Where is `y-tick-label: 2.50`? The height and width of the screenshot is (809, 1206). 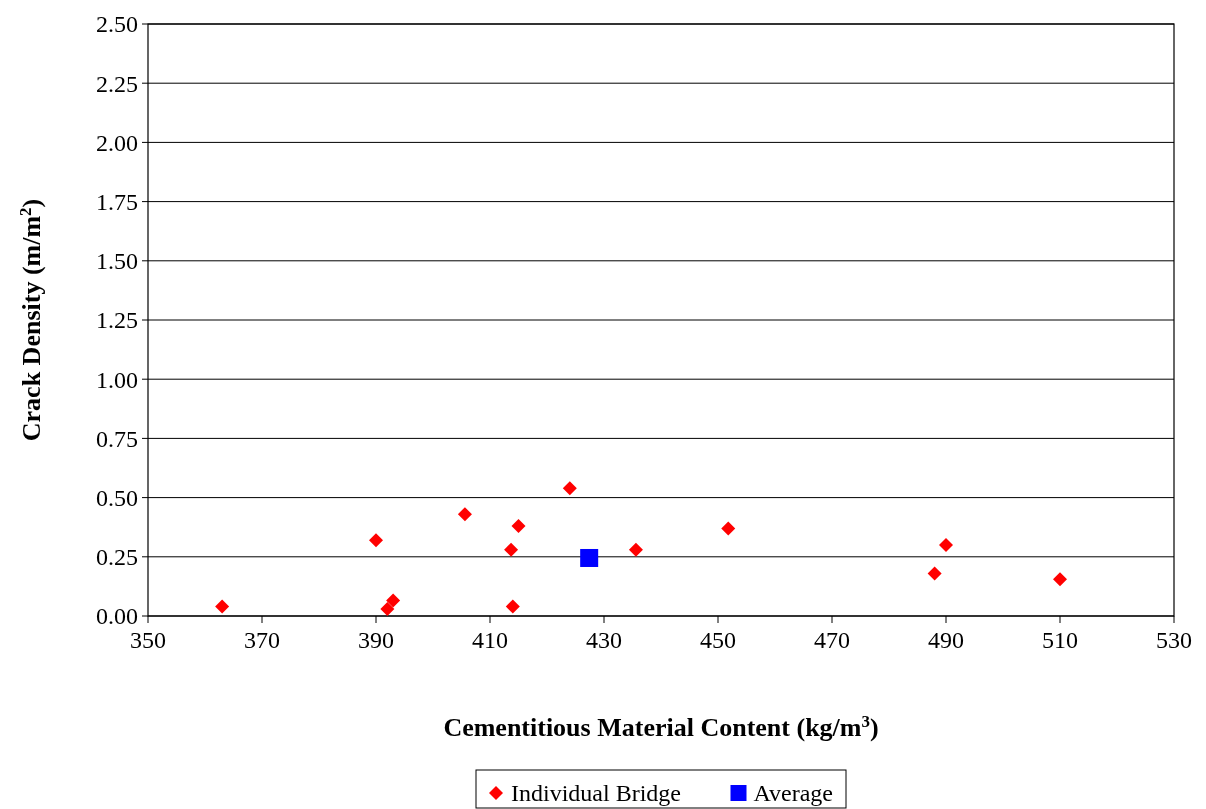 y-tick-label: 2.50 is located at coordinates (117, 24).